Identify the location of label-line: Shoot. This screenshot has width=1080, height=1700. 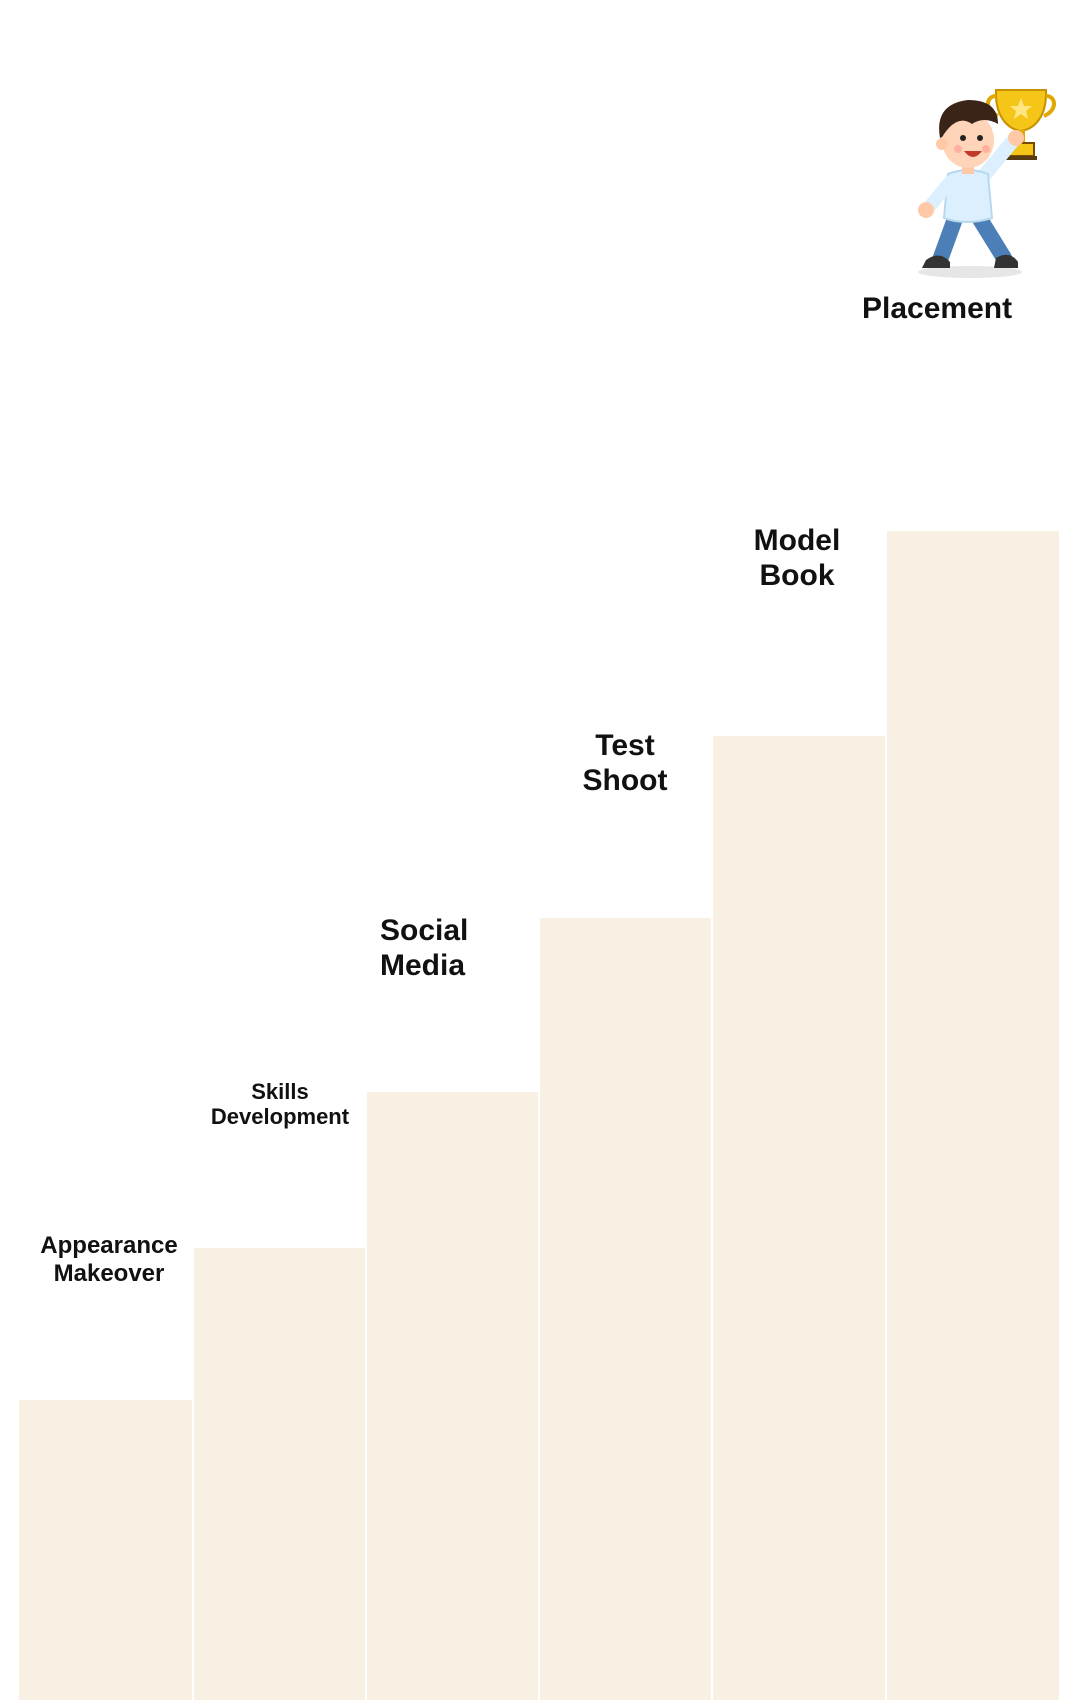
(625, 780).